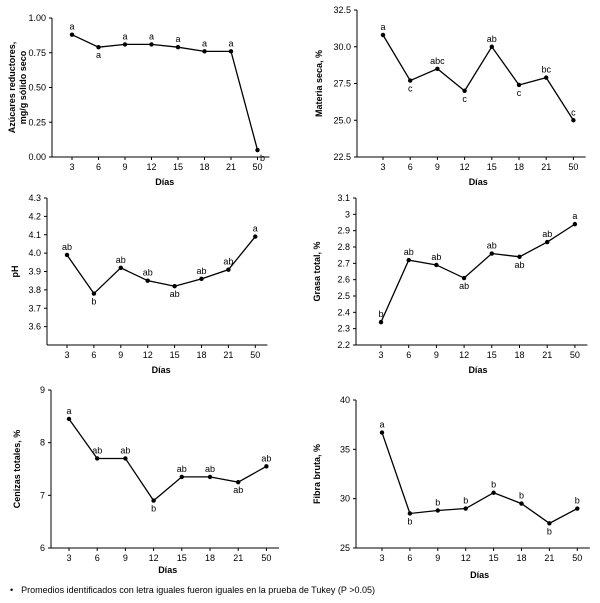 Image resolution: width=600 pixels, height=603 pixels. I want to click on y-tick-label: 7, so click(42, 495).